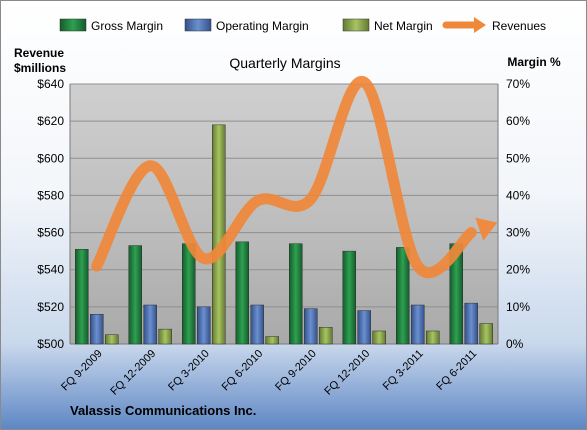 The height and width of the screenshot is (430, 587). Describe the element at coordinates (518, 233) in the screenshot. I see `right-axis-tick-label: 30%` at that location.